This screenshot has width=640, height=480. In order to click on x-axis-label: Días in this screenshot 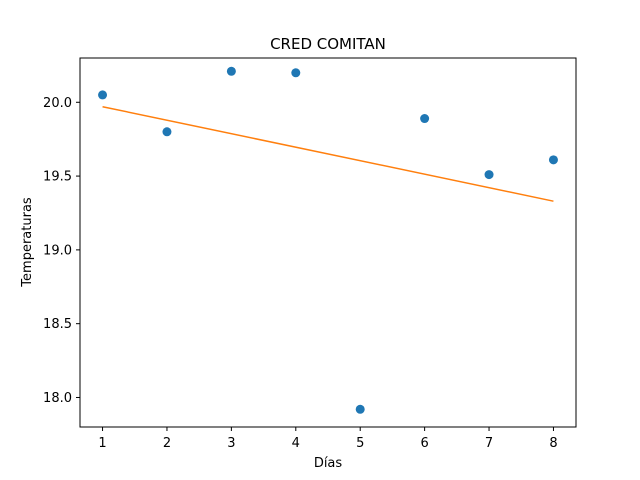, I will do `click(328, 463)`.